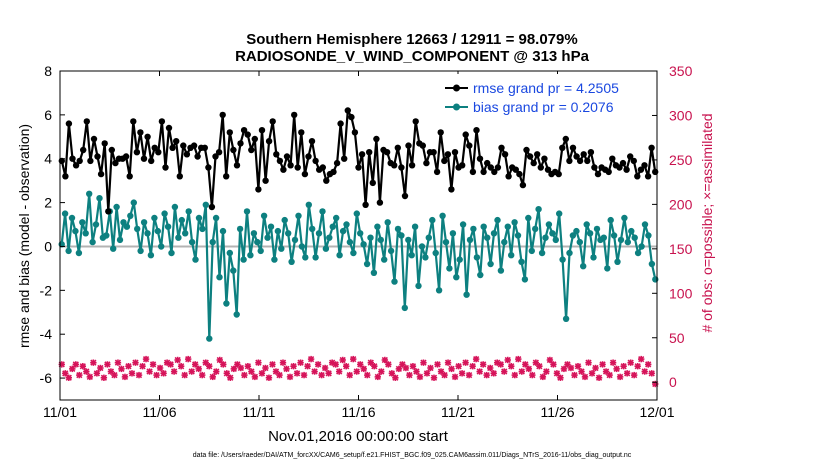 The width and height of the screenshot is (830, 470). Describe the element at coordinates (456, 88) in the screenshot. I see `legend-rmse-marker` at that location.